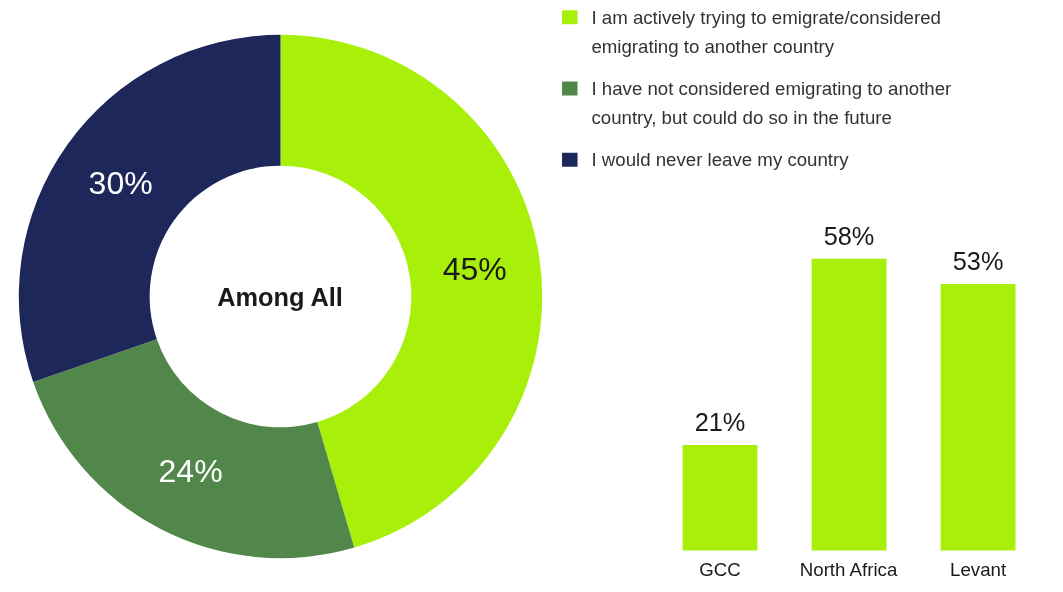 The width and height of the screenshot is (1063, 592). What do you see at coordinates (120, 182) in the screenshot?
I see `data-label: 30%` at bounding box center [120, 182].